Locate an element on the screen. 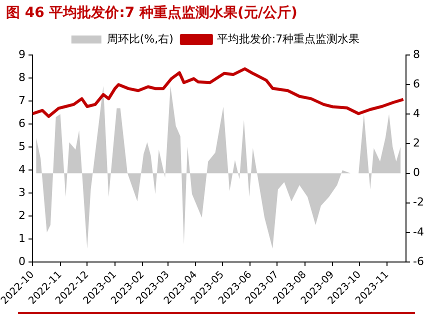  legend-label: 周环比(%,右) is located at coordinates (140, 39).